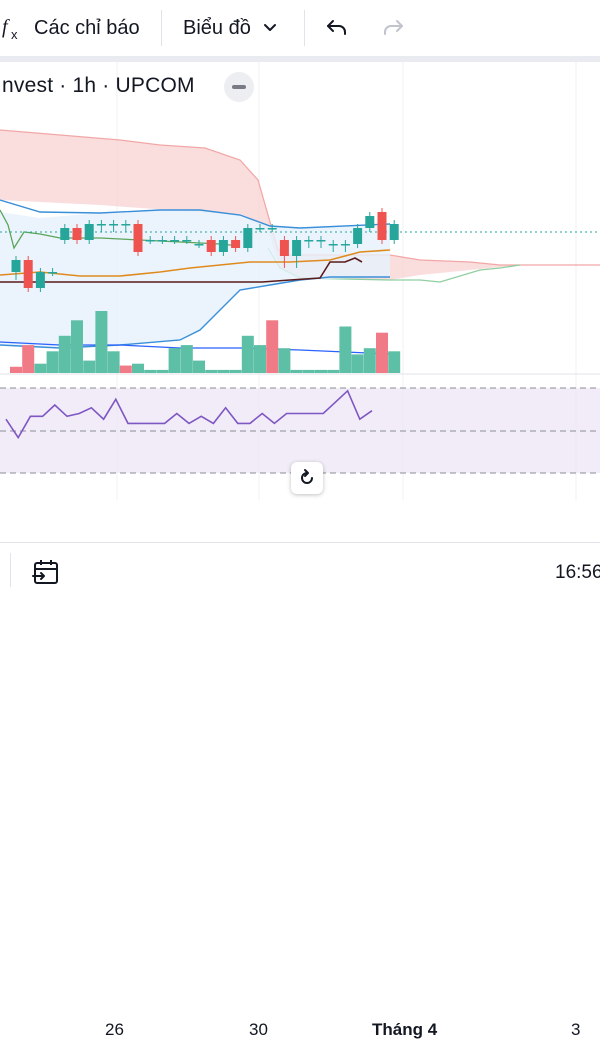 Image resolution: width=600 pixels, height=1040 pixels. I want to click on chart-type-label: Biểu đồ, so click(217, 27).